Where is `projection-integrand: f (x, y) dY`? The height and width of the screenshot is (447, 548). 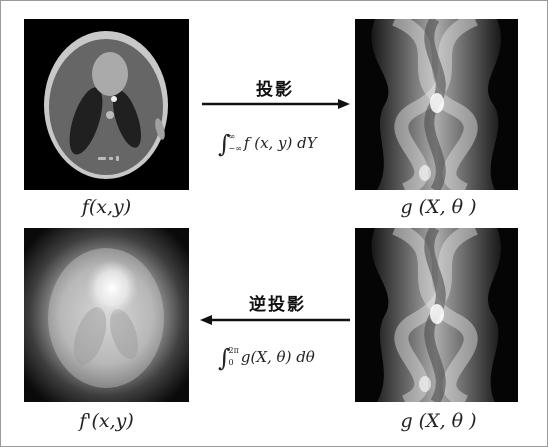
projection-integrand: f (x, y) dY is located at coordinates (280, 143).